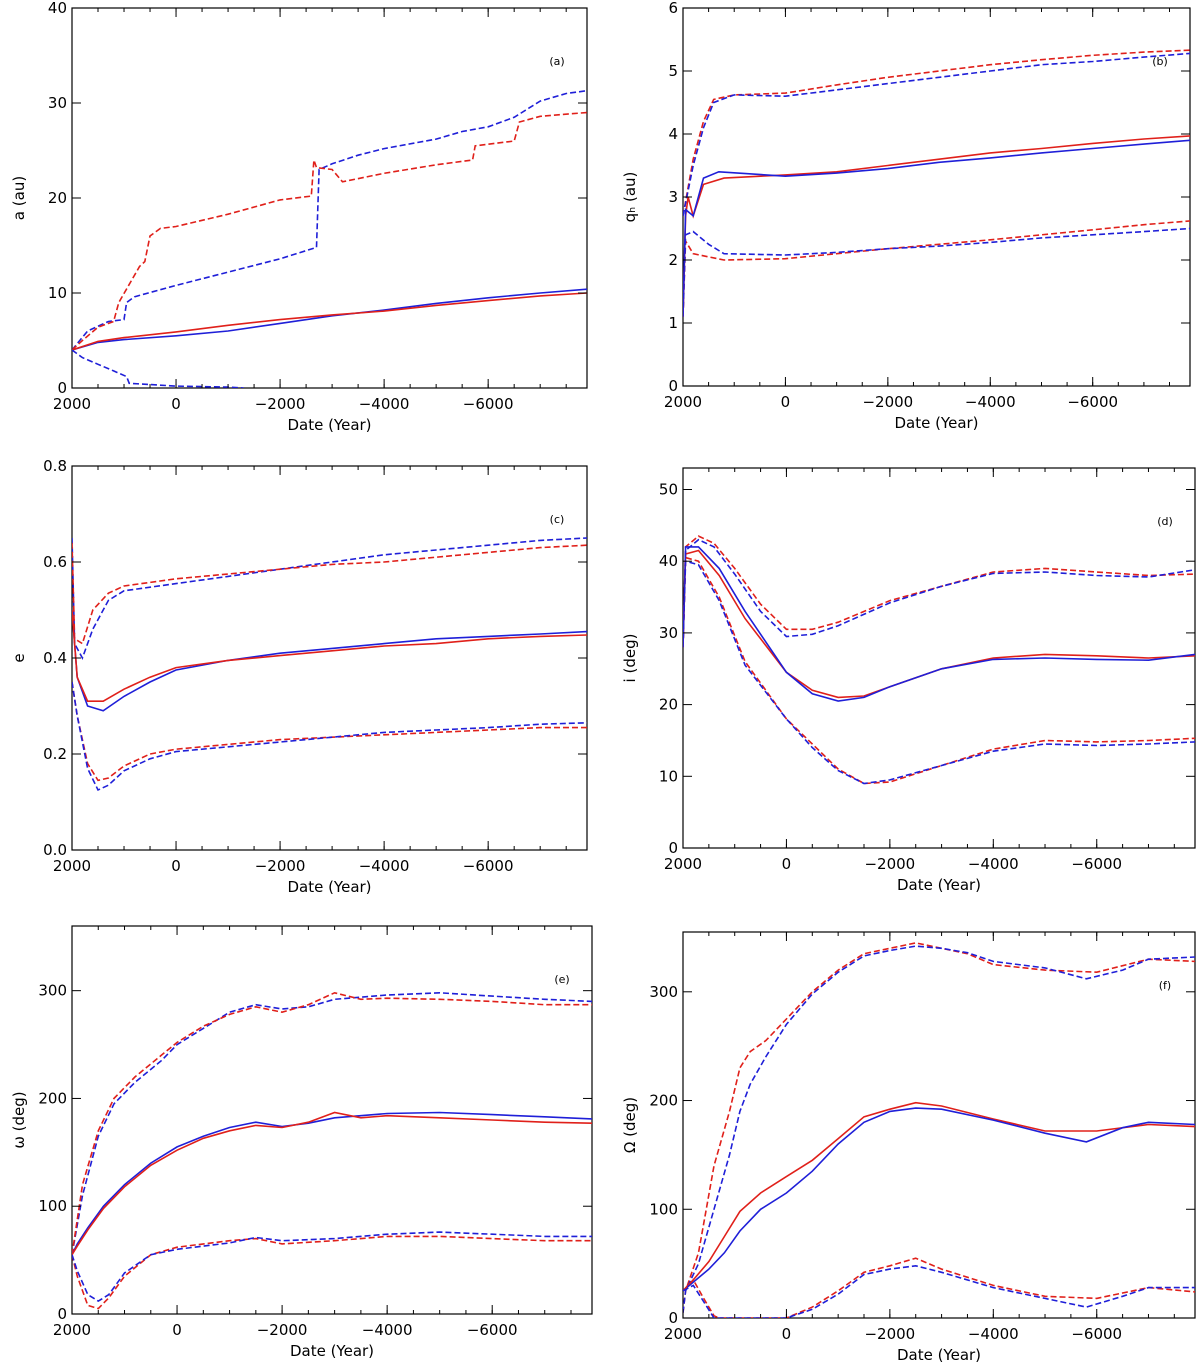 Image resolution: width=1200 pixels, height=1372 pixels. What do you see at coordinates (663, 1209) in the screenshot?
I see `y-tick-label: 100` at bounding box center [663, 1209].